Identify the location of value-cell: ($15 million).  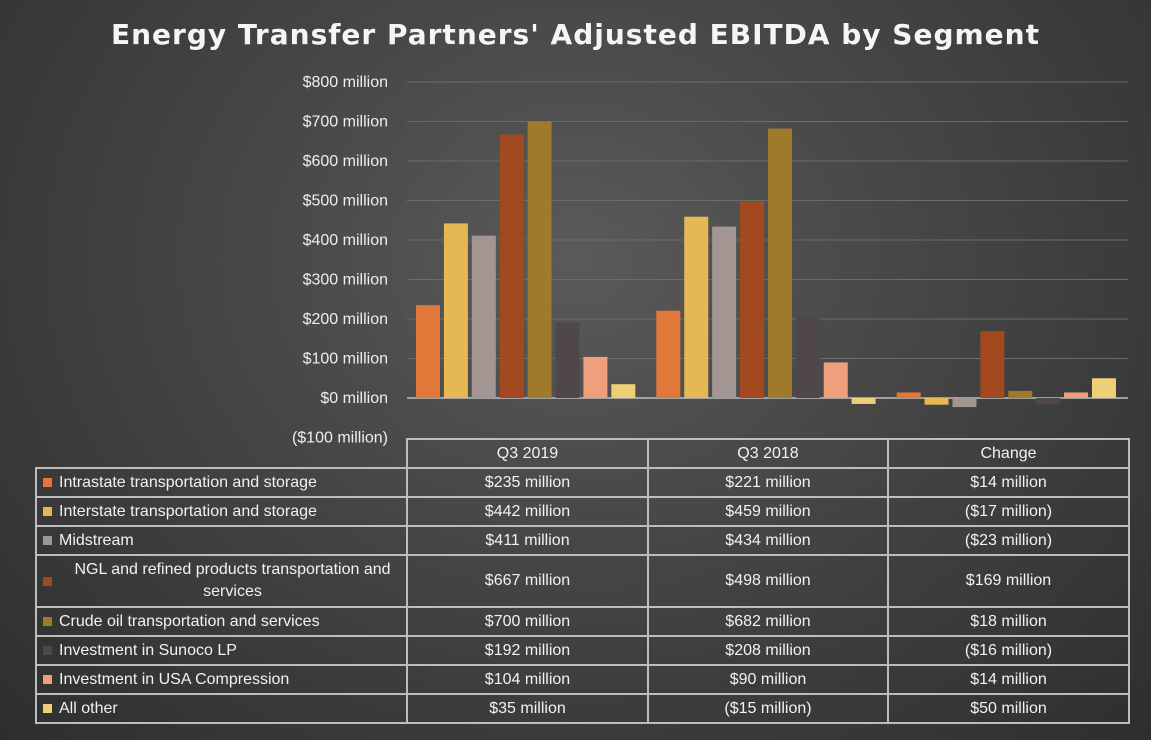
(768, 708).